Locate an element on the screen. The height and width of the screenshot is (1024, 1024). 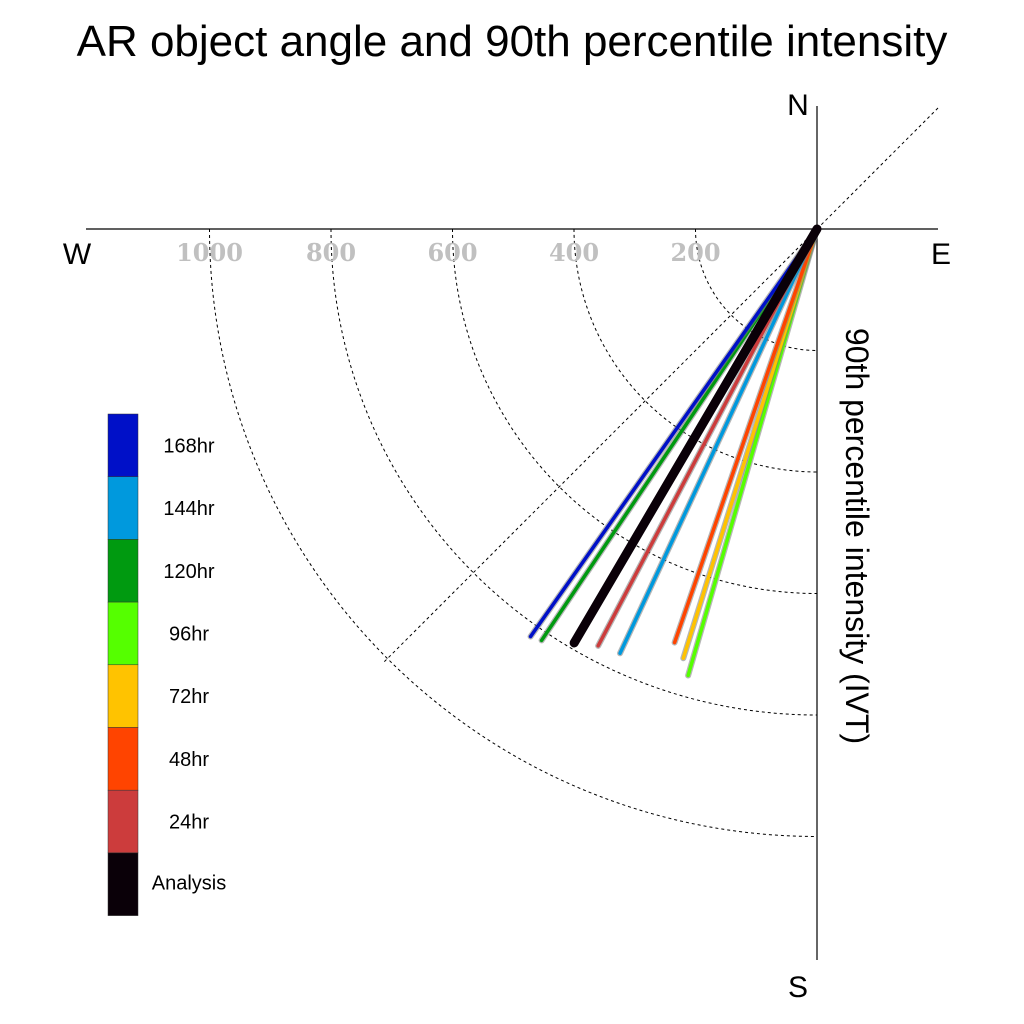
series-line-144hr is located at coordinates (718, 441).